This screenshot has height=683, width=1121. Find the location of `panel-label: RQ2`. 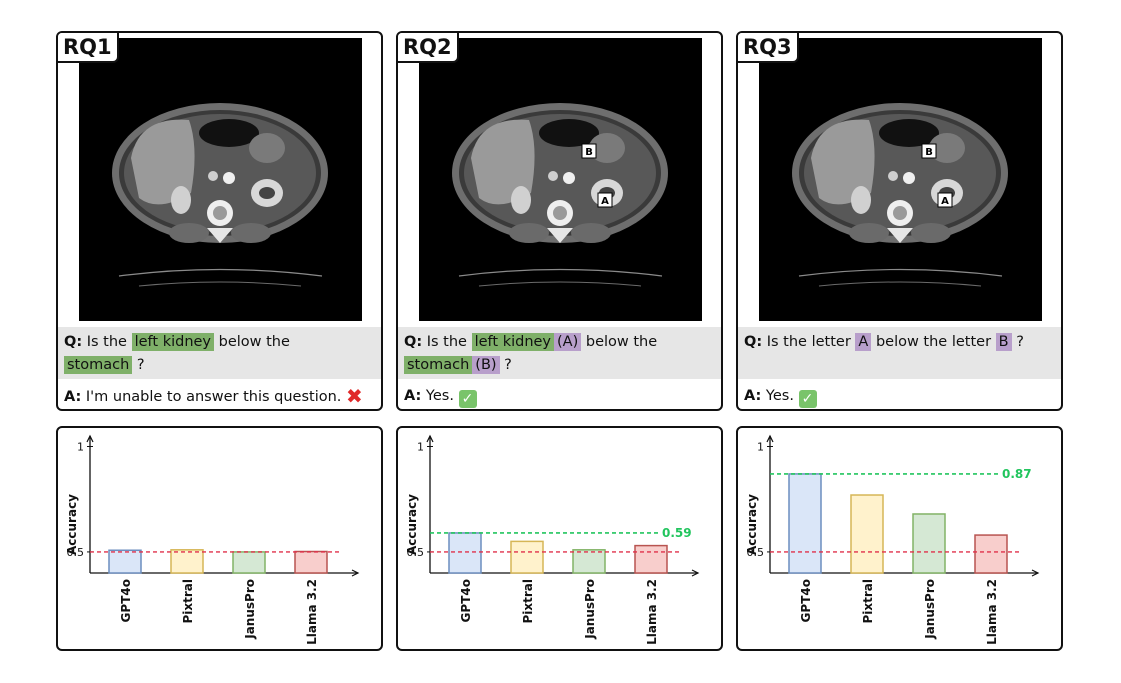

panel-label: RQ2 is located at coordinates (428, 48).